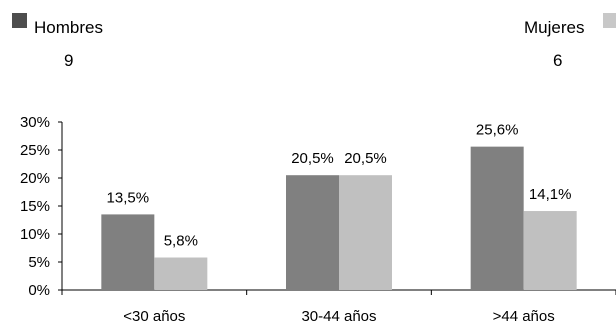 The image size is (616, 325). I want to click on y-tick-label: 15%, so click(35, 206).